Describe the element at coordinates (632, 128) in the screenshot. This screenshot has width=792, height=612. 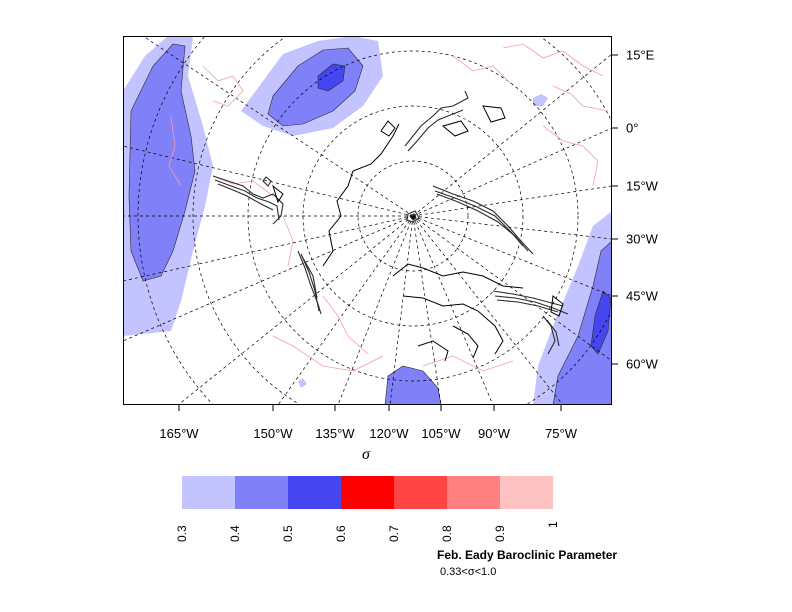
I see `lon-label-0: 0°` at that location.